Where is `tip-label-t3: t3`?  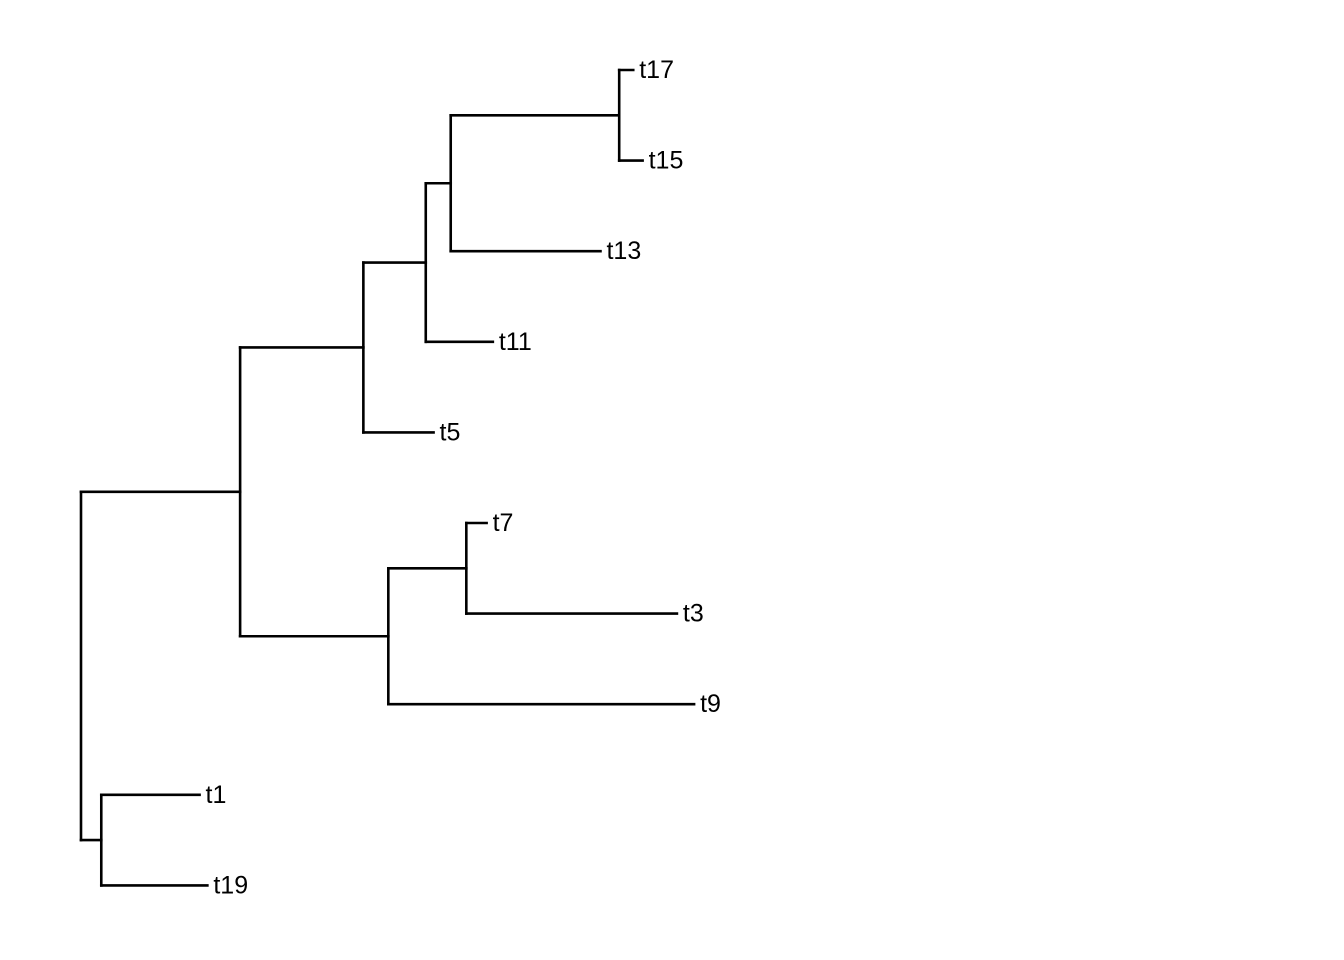 tip-label-t3: t3 is located at coordinates (693, 614).